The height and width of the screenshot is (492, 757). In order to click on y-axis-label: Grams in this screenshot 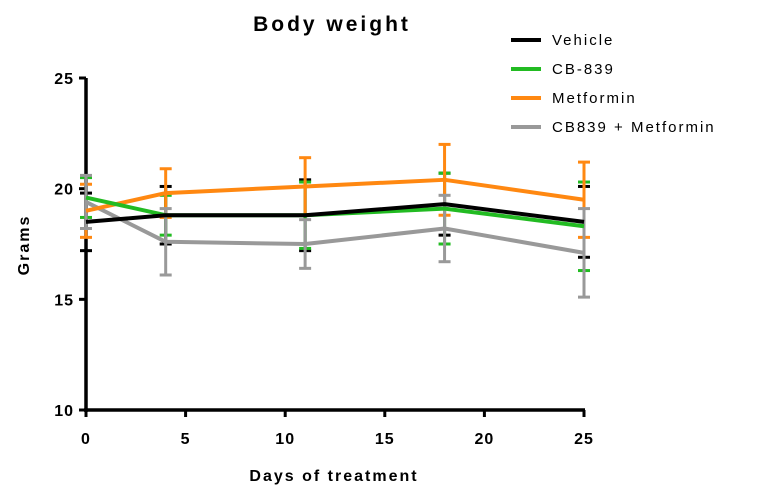, I will do `click(24, 245)`.